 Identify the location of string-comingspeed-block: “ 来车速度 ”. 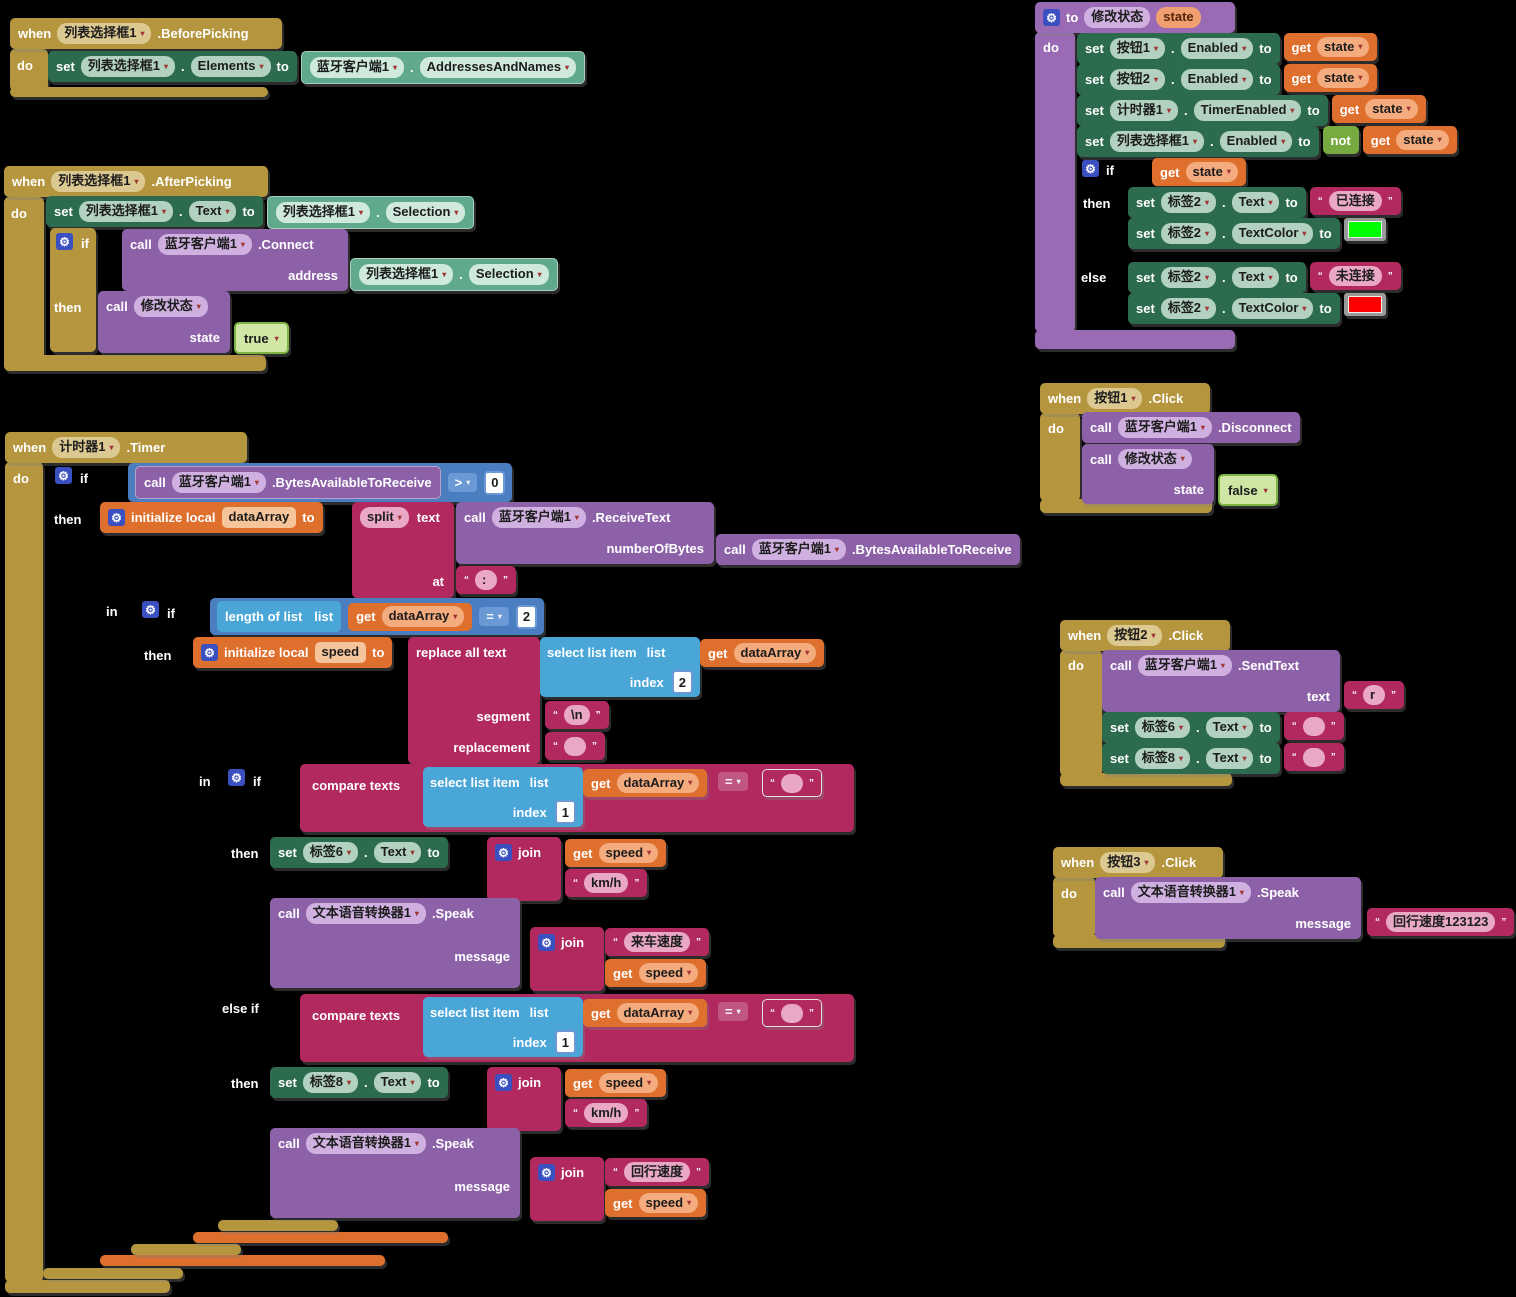
(657, 942).